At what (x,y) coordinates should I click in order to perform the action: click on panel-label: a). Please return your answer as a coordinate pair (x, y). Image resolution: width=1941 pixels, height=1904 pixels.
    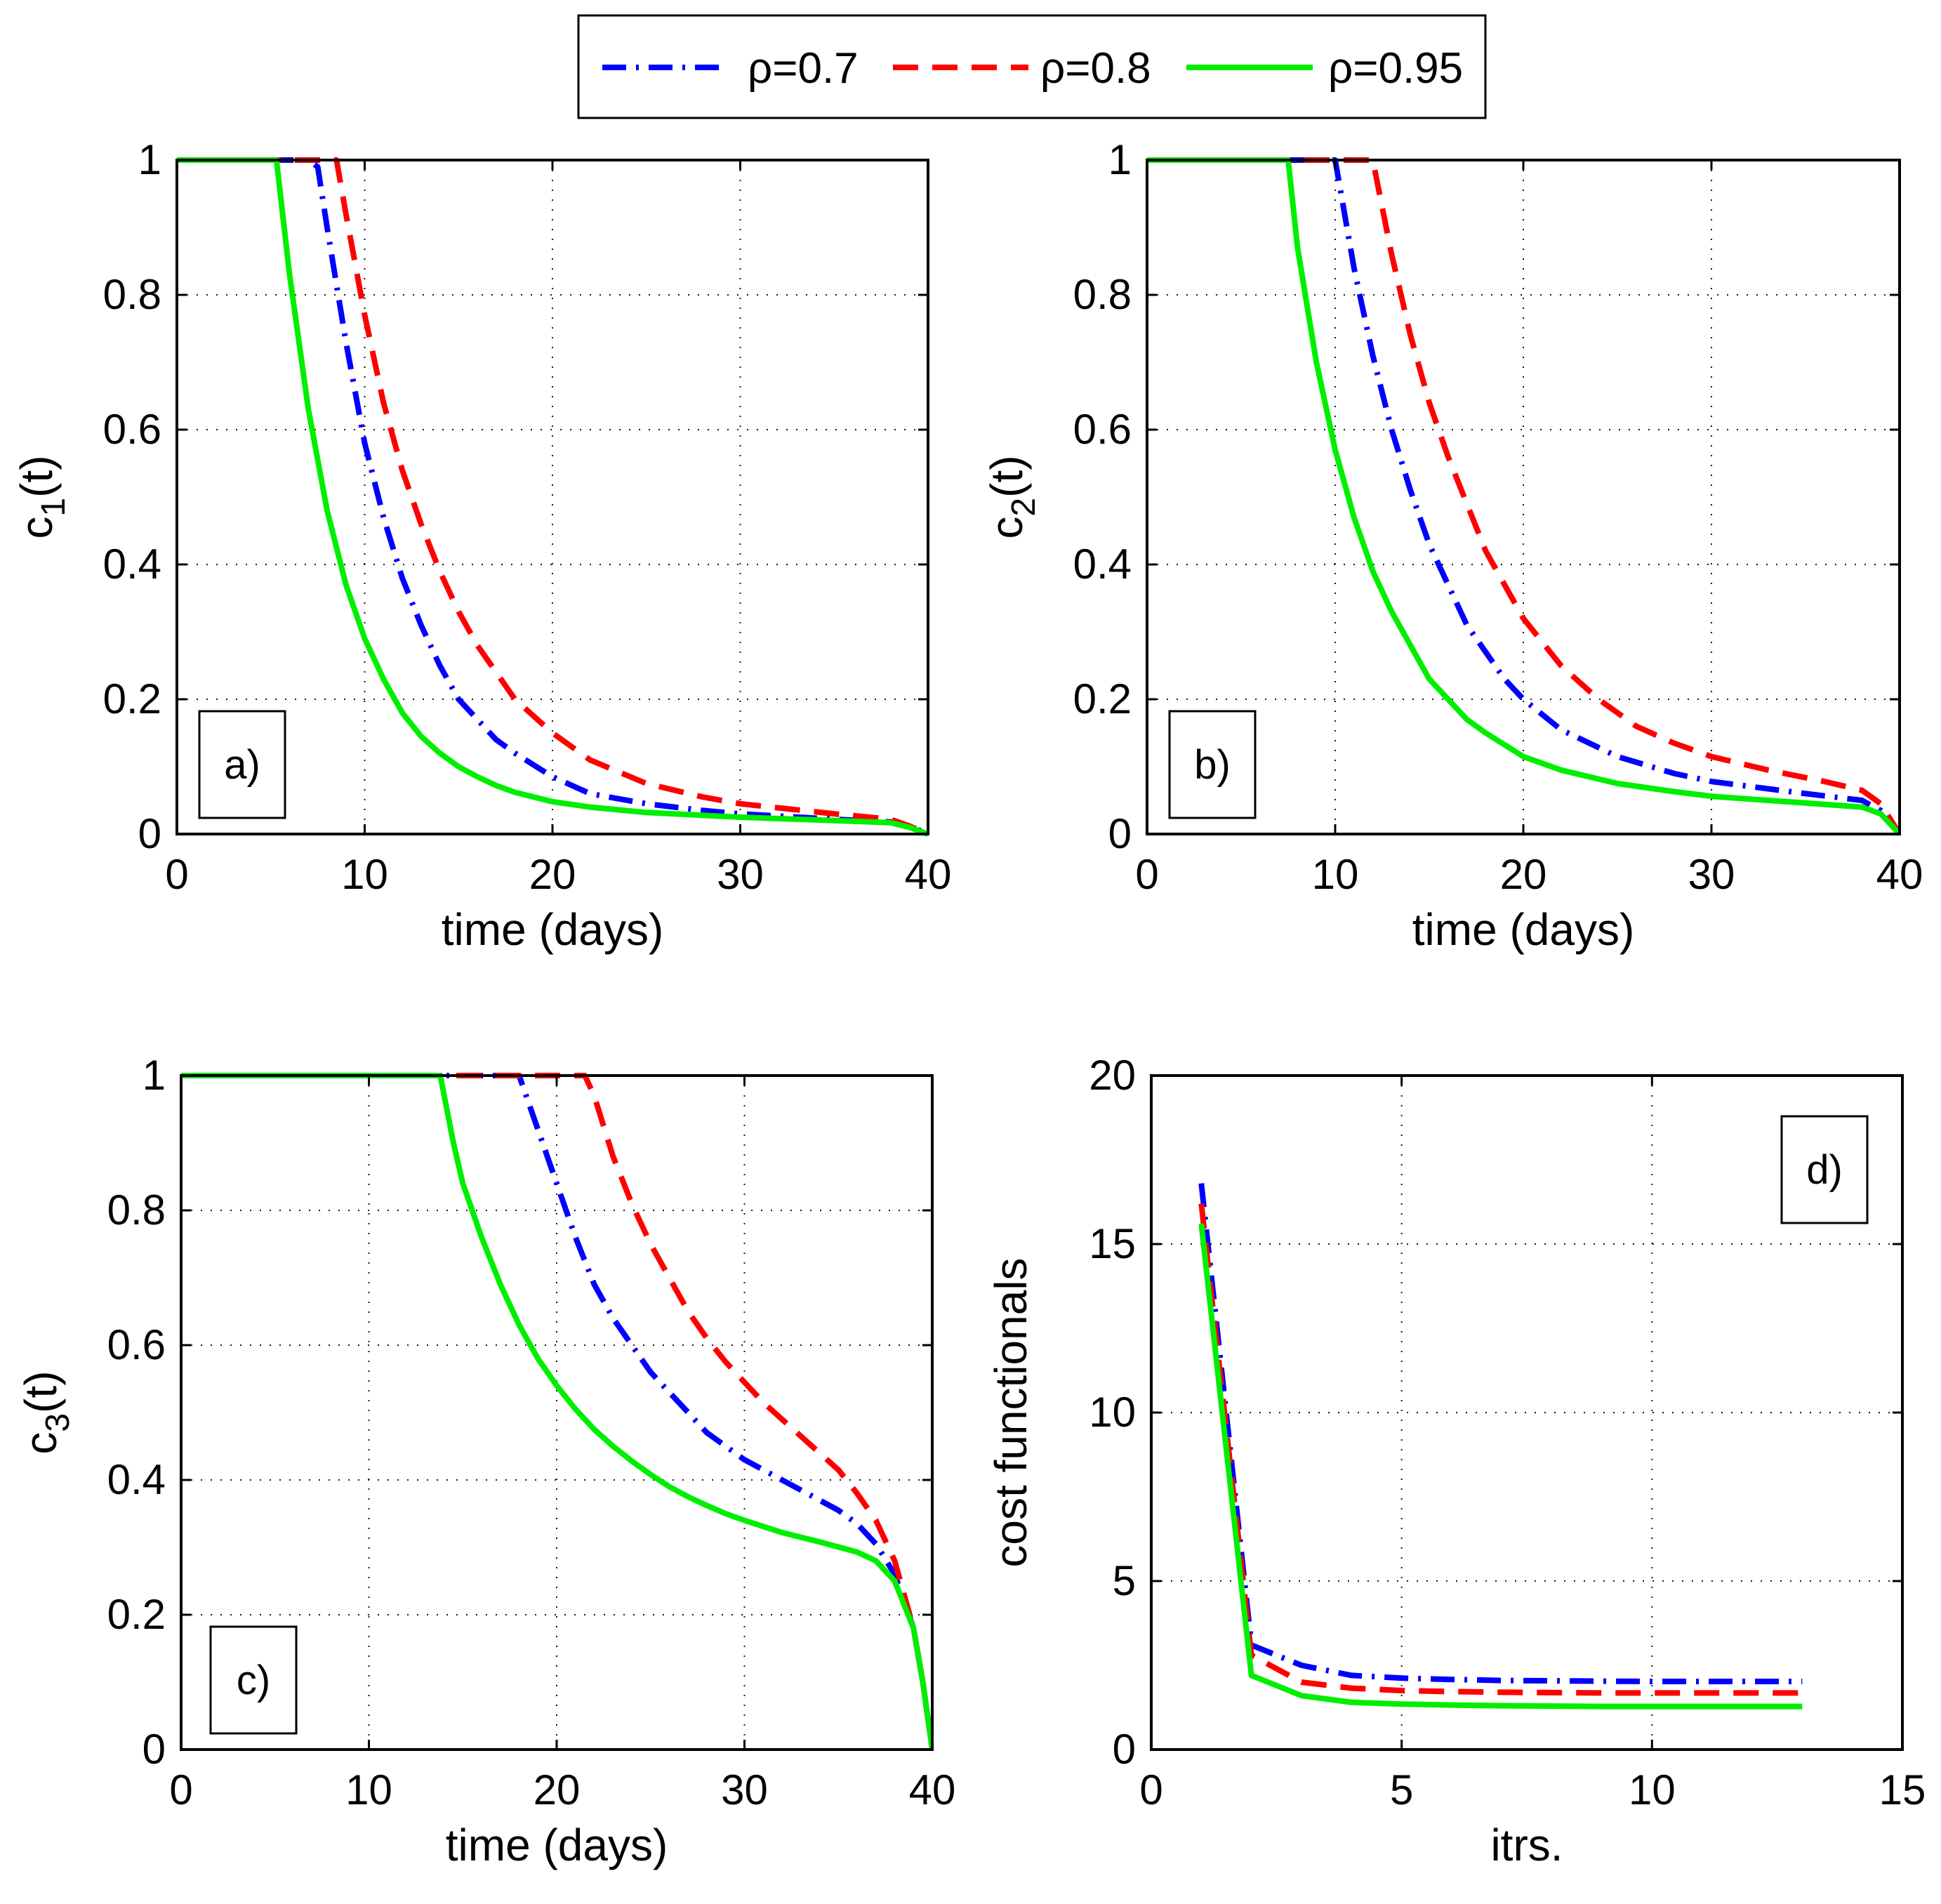
    Looking at the image, I should click on (242, 765).